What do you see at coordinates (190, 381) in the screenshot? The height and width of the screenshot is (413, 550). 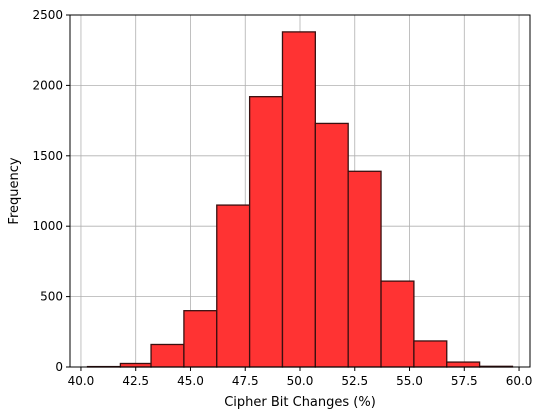 I see `x-tick-label: 45.0` at bounding box center [190, 381].